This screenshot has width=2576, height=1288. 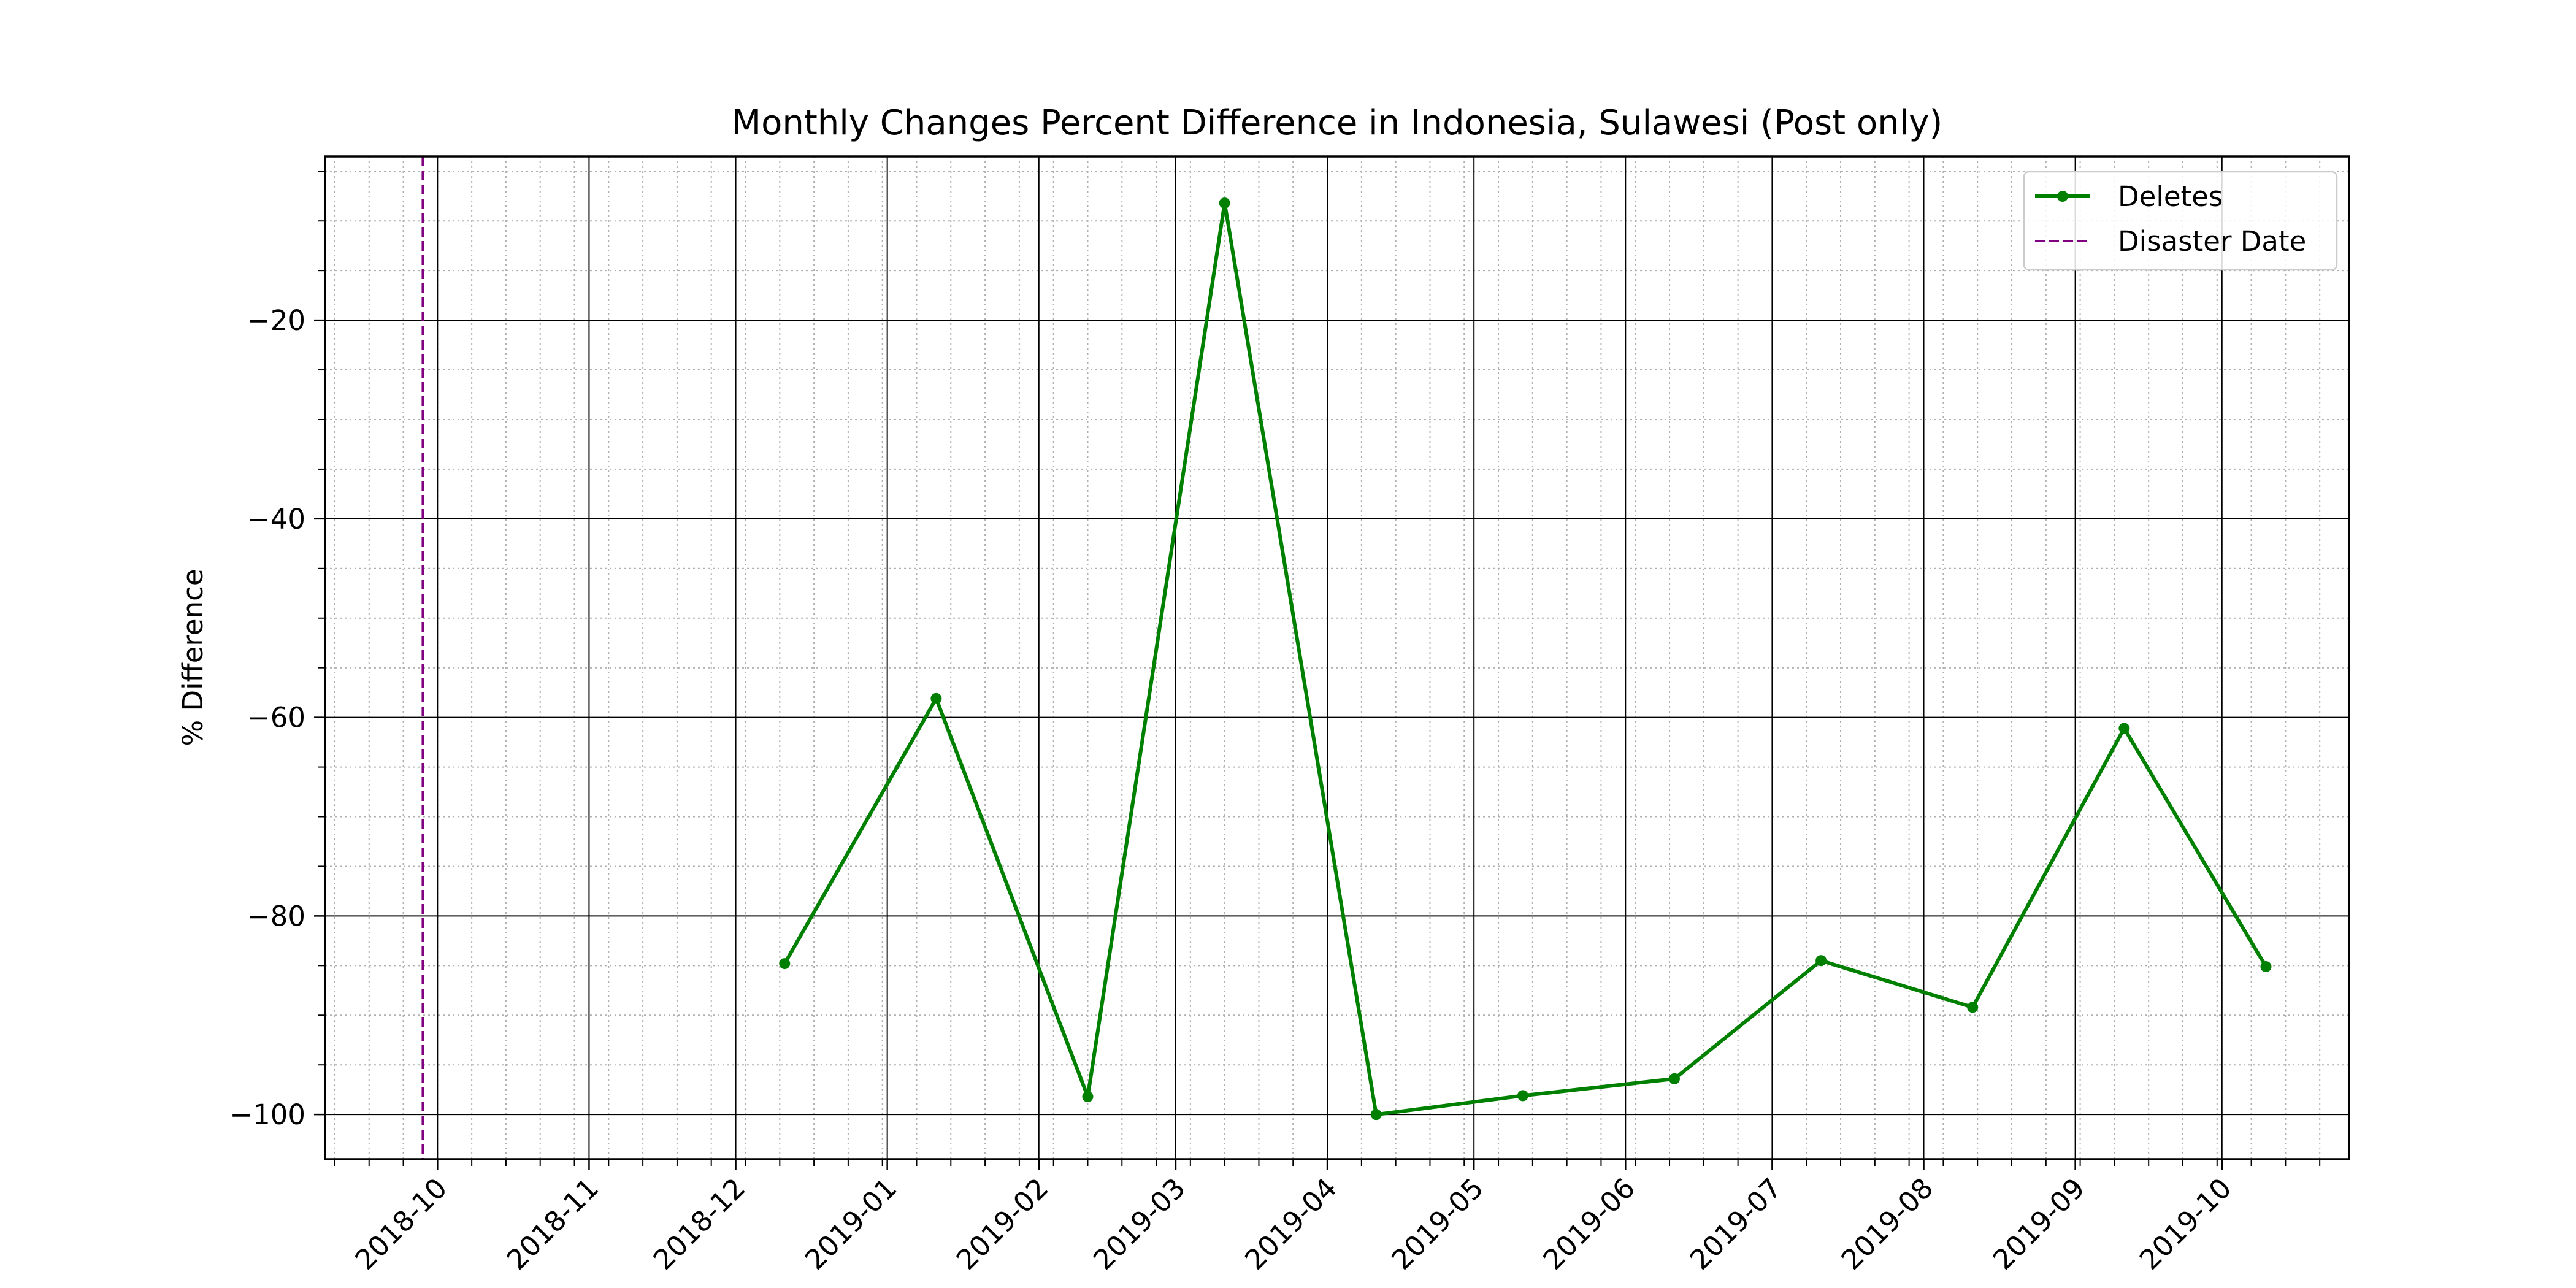 What do you see at coordinates (193, 657) in the screenshot?
I see `y-axis-label: % Difference` at bounding box center [193, 657].